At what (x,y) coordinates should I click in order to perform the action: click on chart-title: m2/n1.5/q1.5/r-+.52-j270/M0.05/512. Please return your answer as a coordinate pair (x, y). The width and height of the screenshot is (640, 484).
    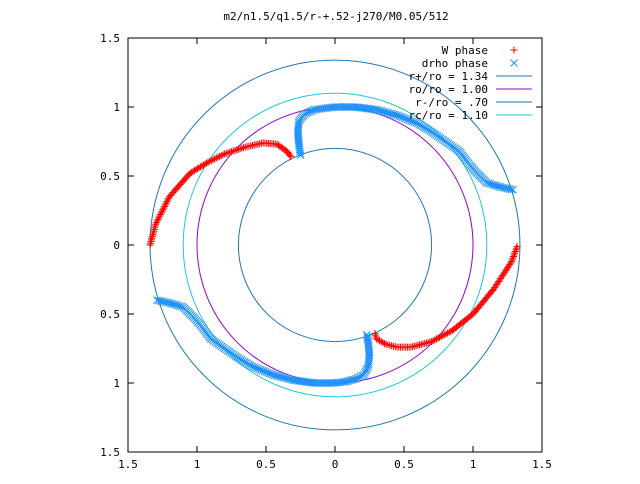
    Looking at the image, I should click on (335, 16).